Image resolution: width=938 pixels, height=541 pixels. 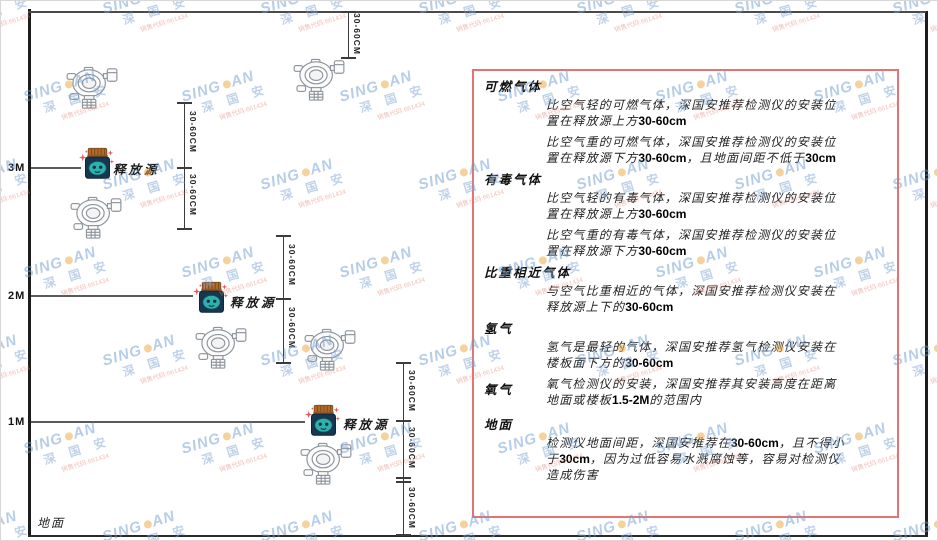 I want to click on height-line-2m, so click(x=112, y=296).